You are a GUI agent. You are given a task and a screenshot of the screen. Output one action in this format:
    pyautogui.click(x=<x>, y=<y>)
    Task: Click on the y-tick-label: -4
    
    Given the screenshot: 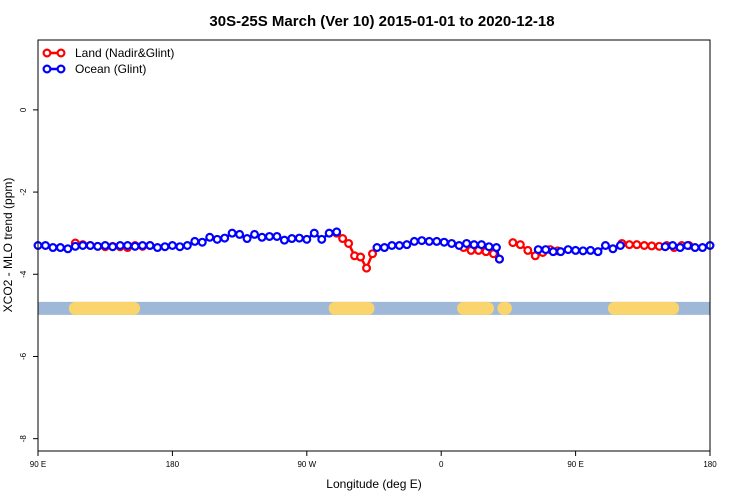 What is the action you would take?
    pyautogui.click(x=23, y=274)
    